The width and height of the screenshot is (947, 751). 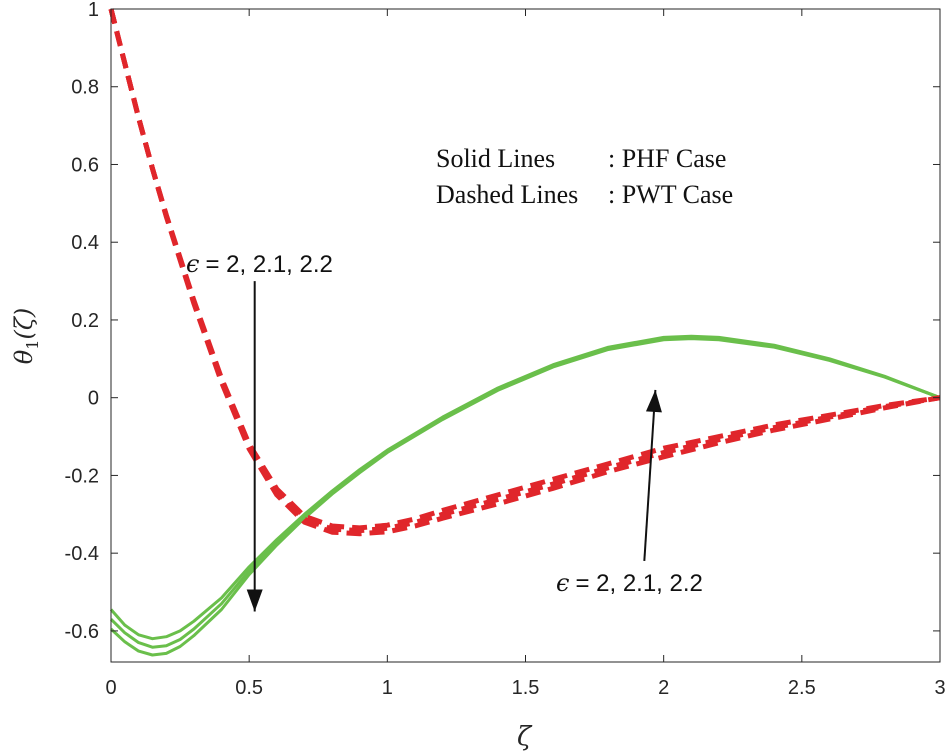 I want to click on legend-dashed-case: : PWT Case, so click(x=670, y=194).